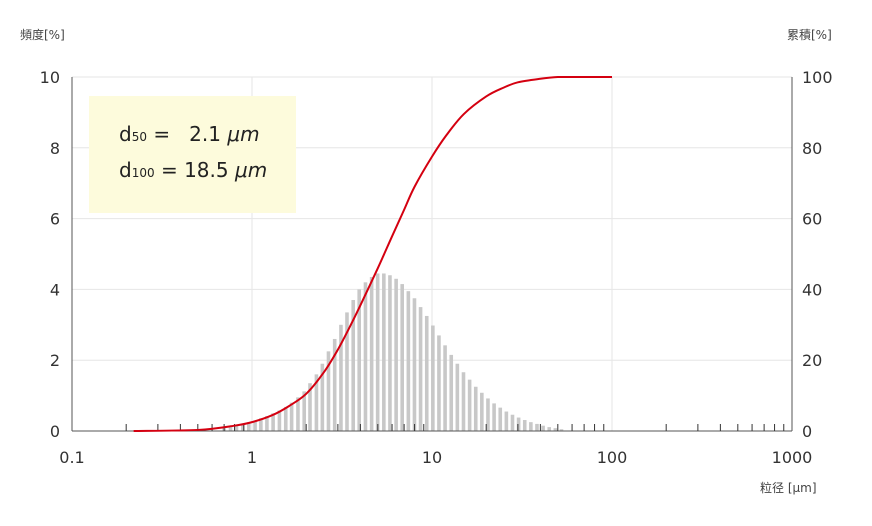 Image resolution: width=872 pixels, height=526 pixels. Describe the element at coordinates (55, 360) in the screenshot. I see `y-left-tick-label: 2` at that location.